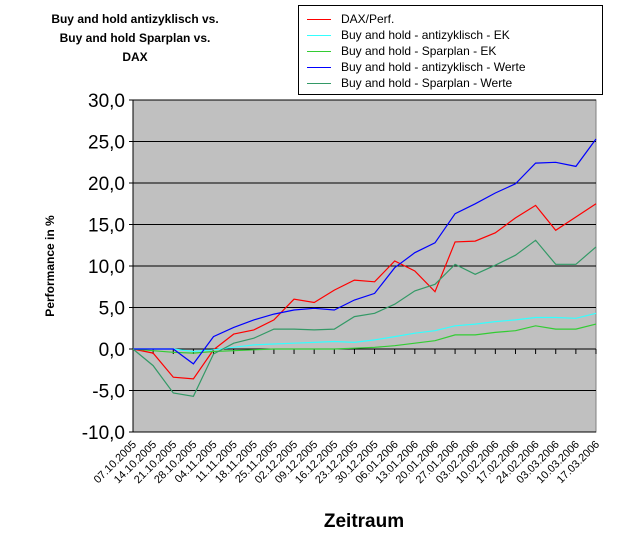  What do you see at coordinates (135, 57) in the screenshot?
I see `chart-title-line: DAX` at bounding box center [135, 57].